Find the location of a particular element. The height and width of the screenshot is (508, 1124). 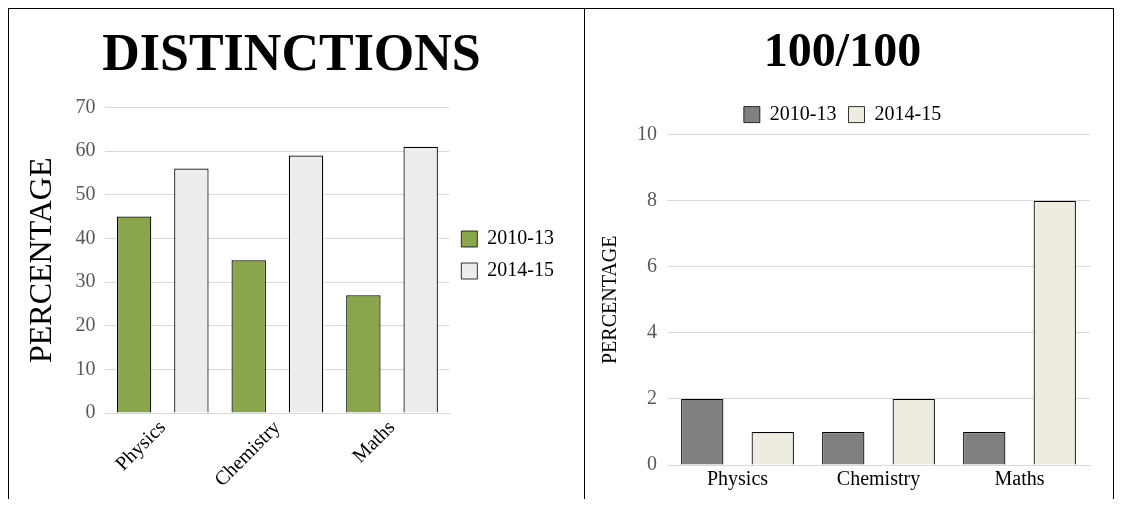

y-tick-label: 20 is located at coordinates (85, 324).